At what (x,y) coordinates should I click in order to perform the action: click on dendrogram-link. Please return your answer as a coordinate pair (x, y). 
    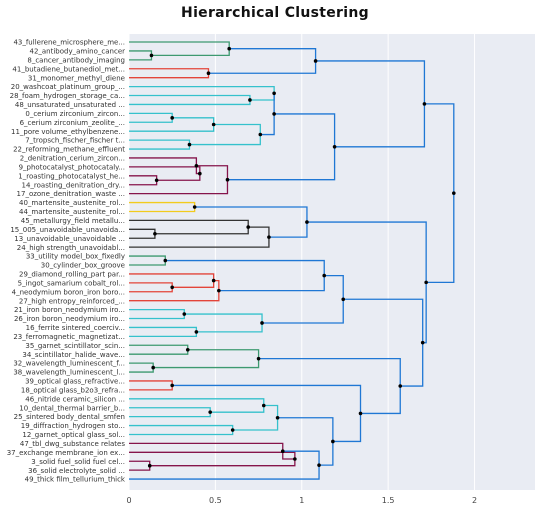
    Looking at the image, I should click on (267, 114).